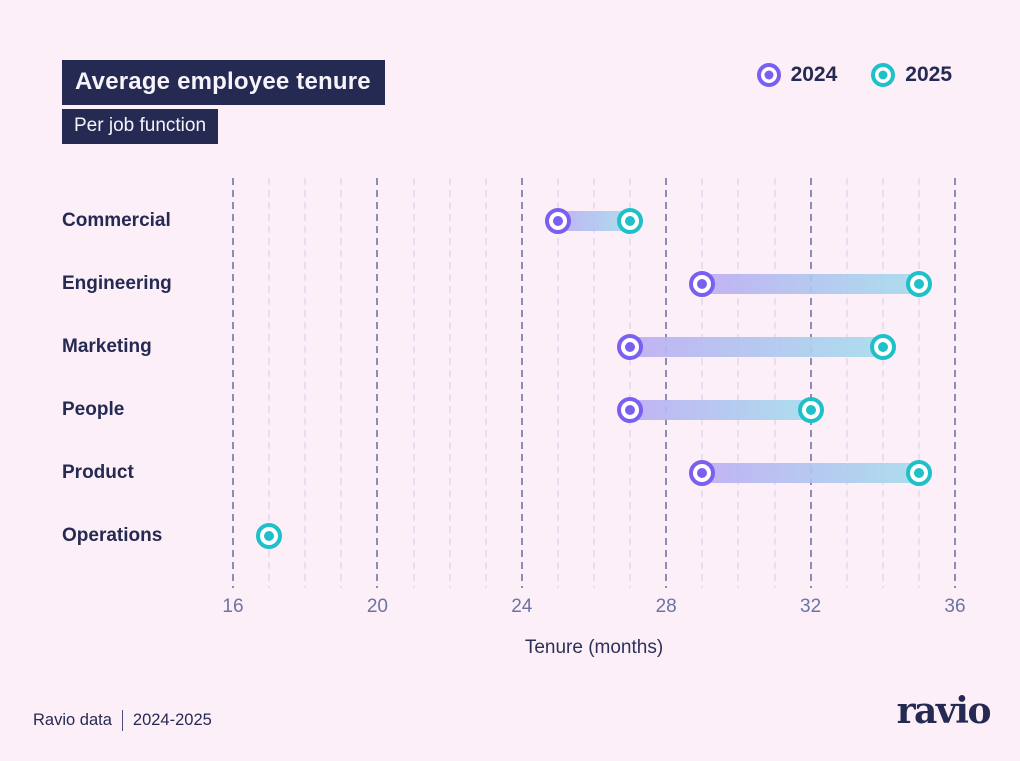 The width and height of the screenshot is (1020, 761). What do you see at coordinates (140, 126) in the screenshot?
I see `chart-subtitle: Per job function` at bounding box center [140, 126].